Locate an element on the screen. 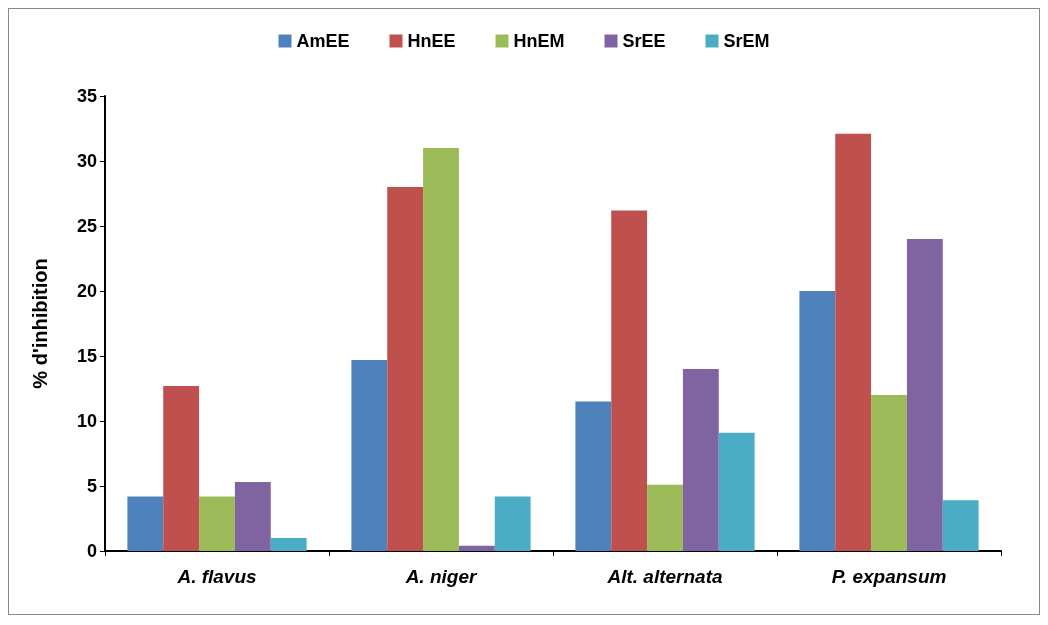 This screenshot has width=1048, height=625. x-tick-label: A. niger is located at coordinates (441, 576).